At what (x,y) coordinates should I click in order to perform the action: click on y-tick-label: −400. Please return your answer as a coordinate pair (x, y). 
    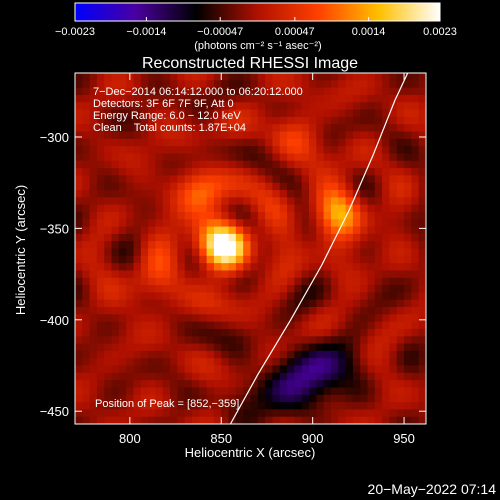
    Looking at the image, I should click on (54, 320).